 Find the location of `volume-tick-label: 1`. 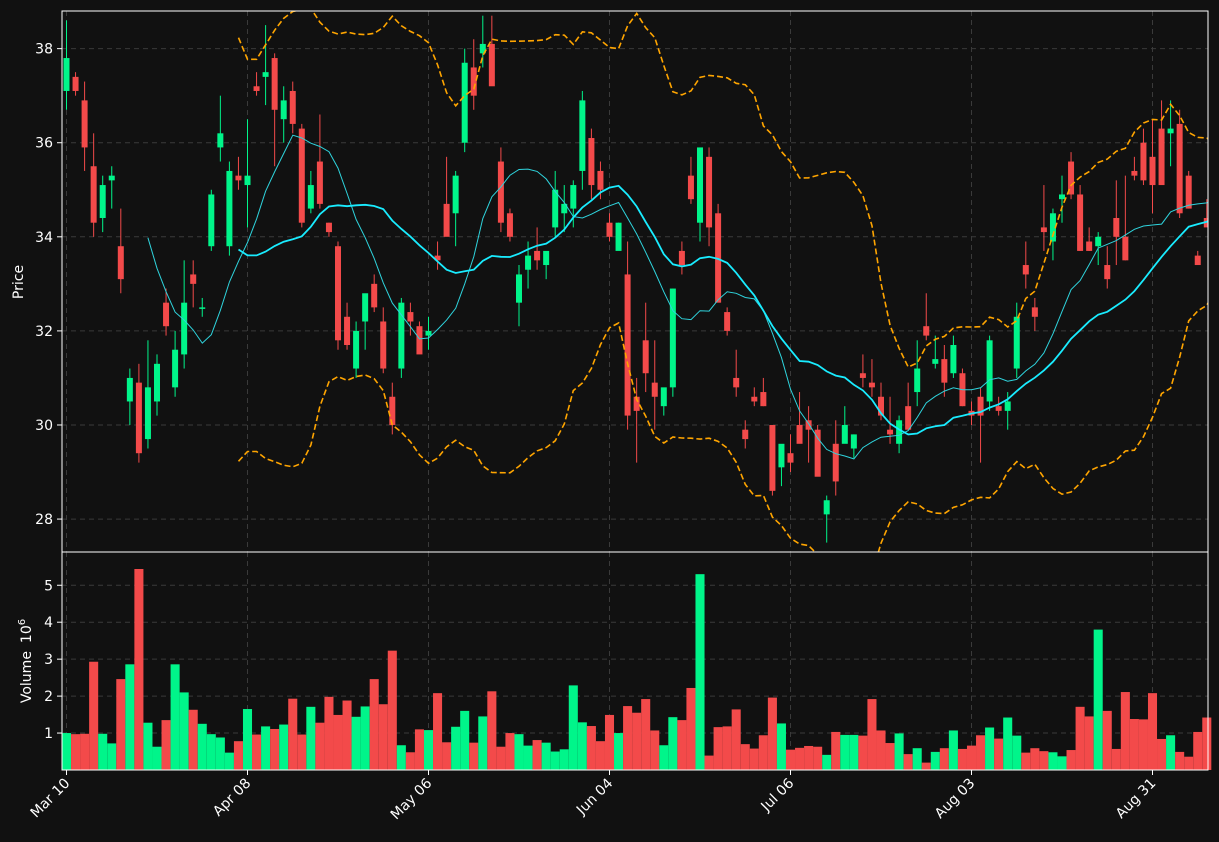

volume-tick-label: 1 is located at coordinates (48, 734).